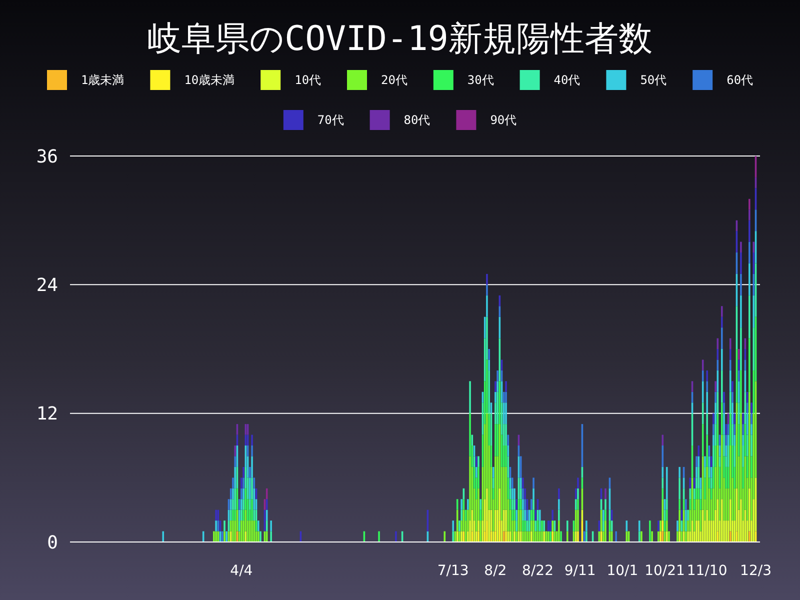 The height and width of the screenshot is (600, 800). Describe the element at coordinates (102, 80) in the screenshot. I see `legend-label: 1歳未満` at that location.